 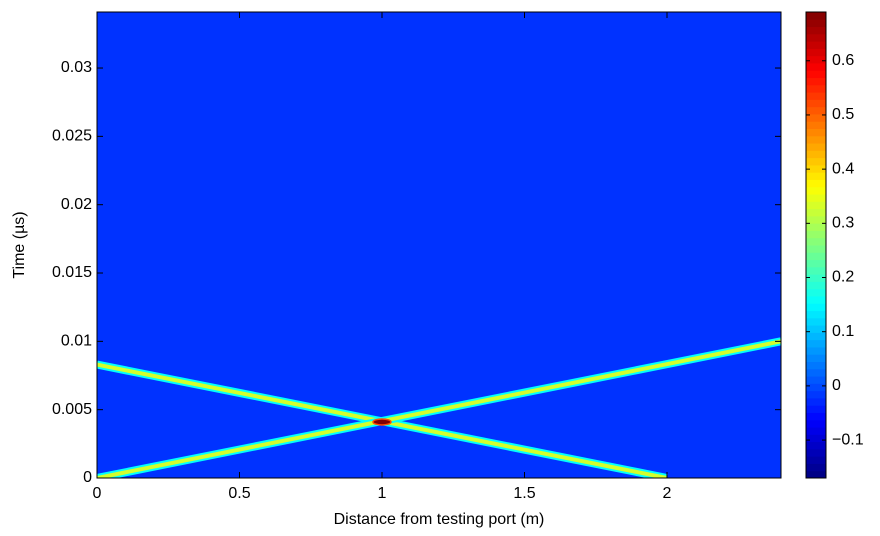 What do you see at coordinates (72, 136) in the screenshot?
I see `y-tick-label: 0.025` at bounding box center [72, 136].